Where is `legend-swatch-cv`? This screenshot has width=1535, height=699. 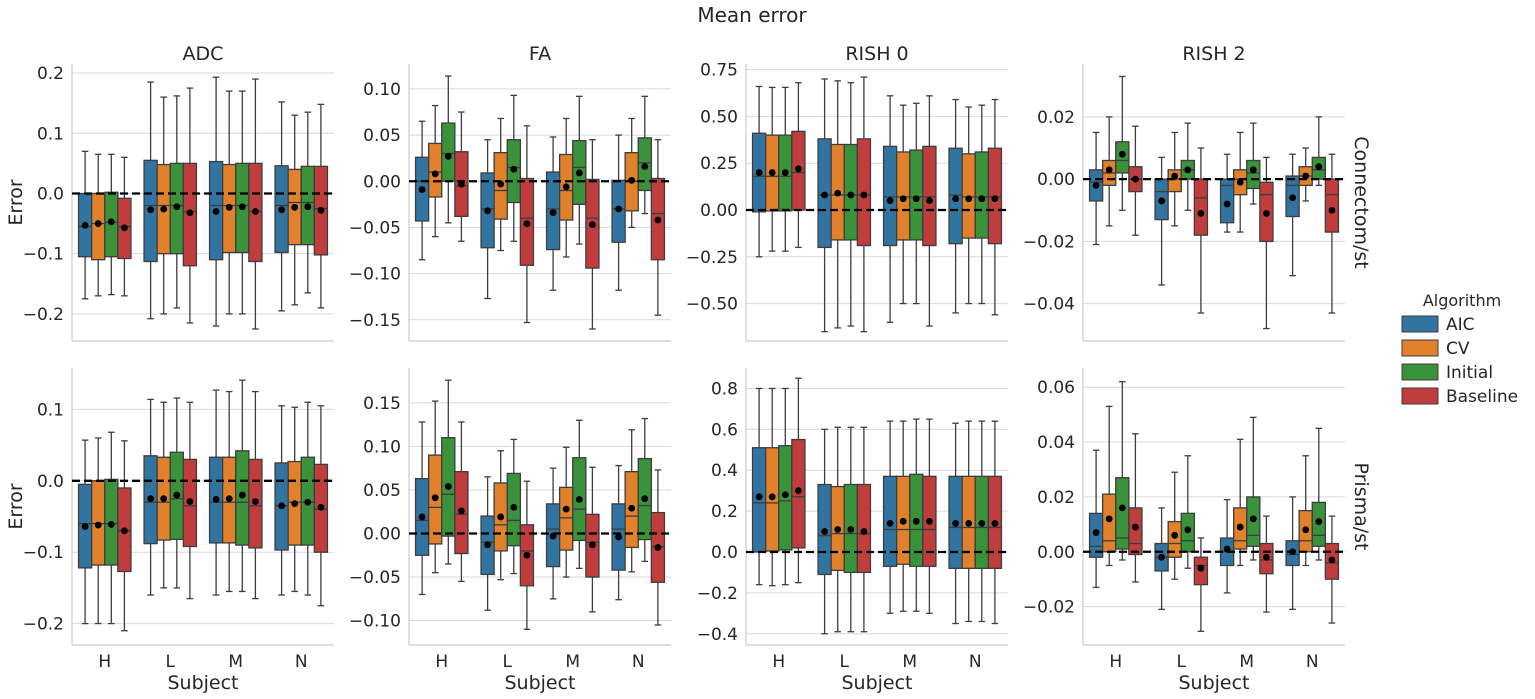
legend-swatch-cv is located at coordinates (1420, 348).